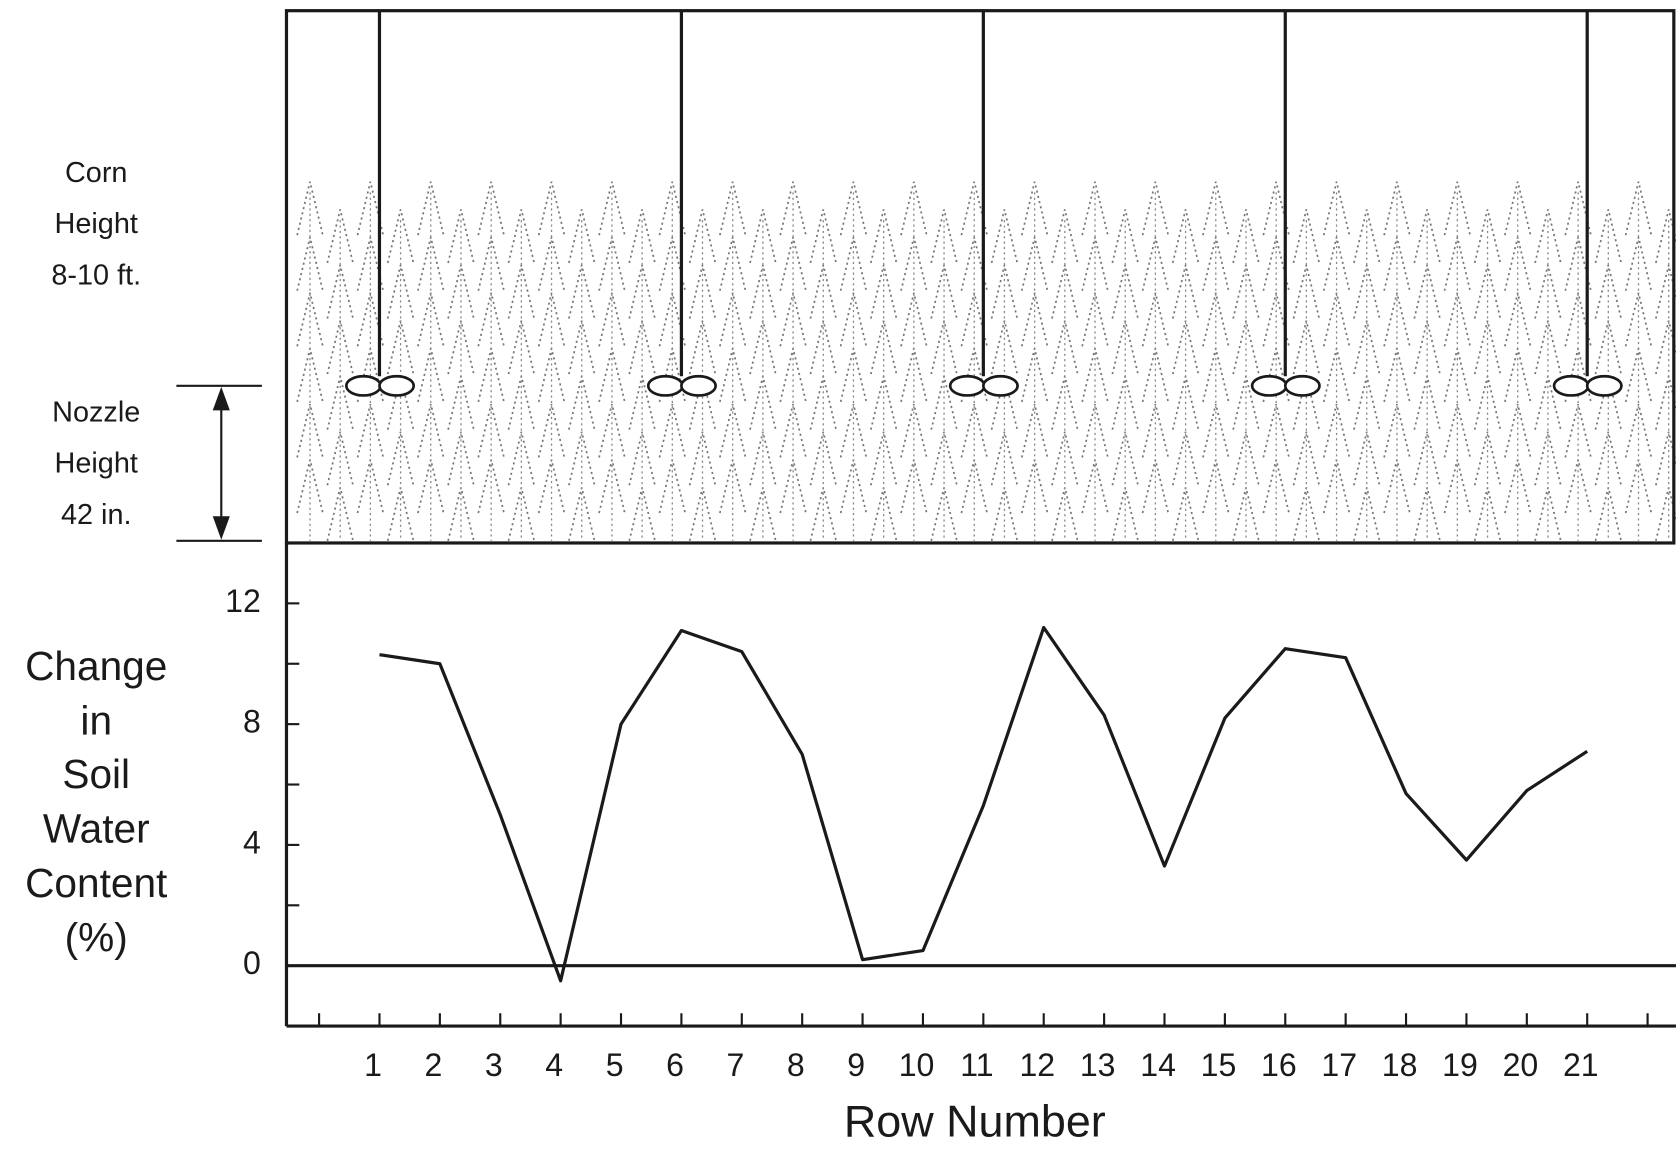 The width and height of the screenshot is (1676, 1149). Describe the element at coordinates (796, 1065) in the screenshot. I see `x-tick-label: 8` at that location.